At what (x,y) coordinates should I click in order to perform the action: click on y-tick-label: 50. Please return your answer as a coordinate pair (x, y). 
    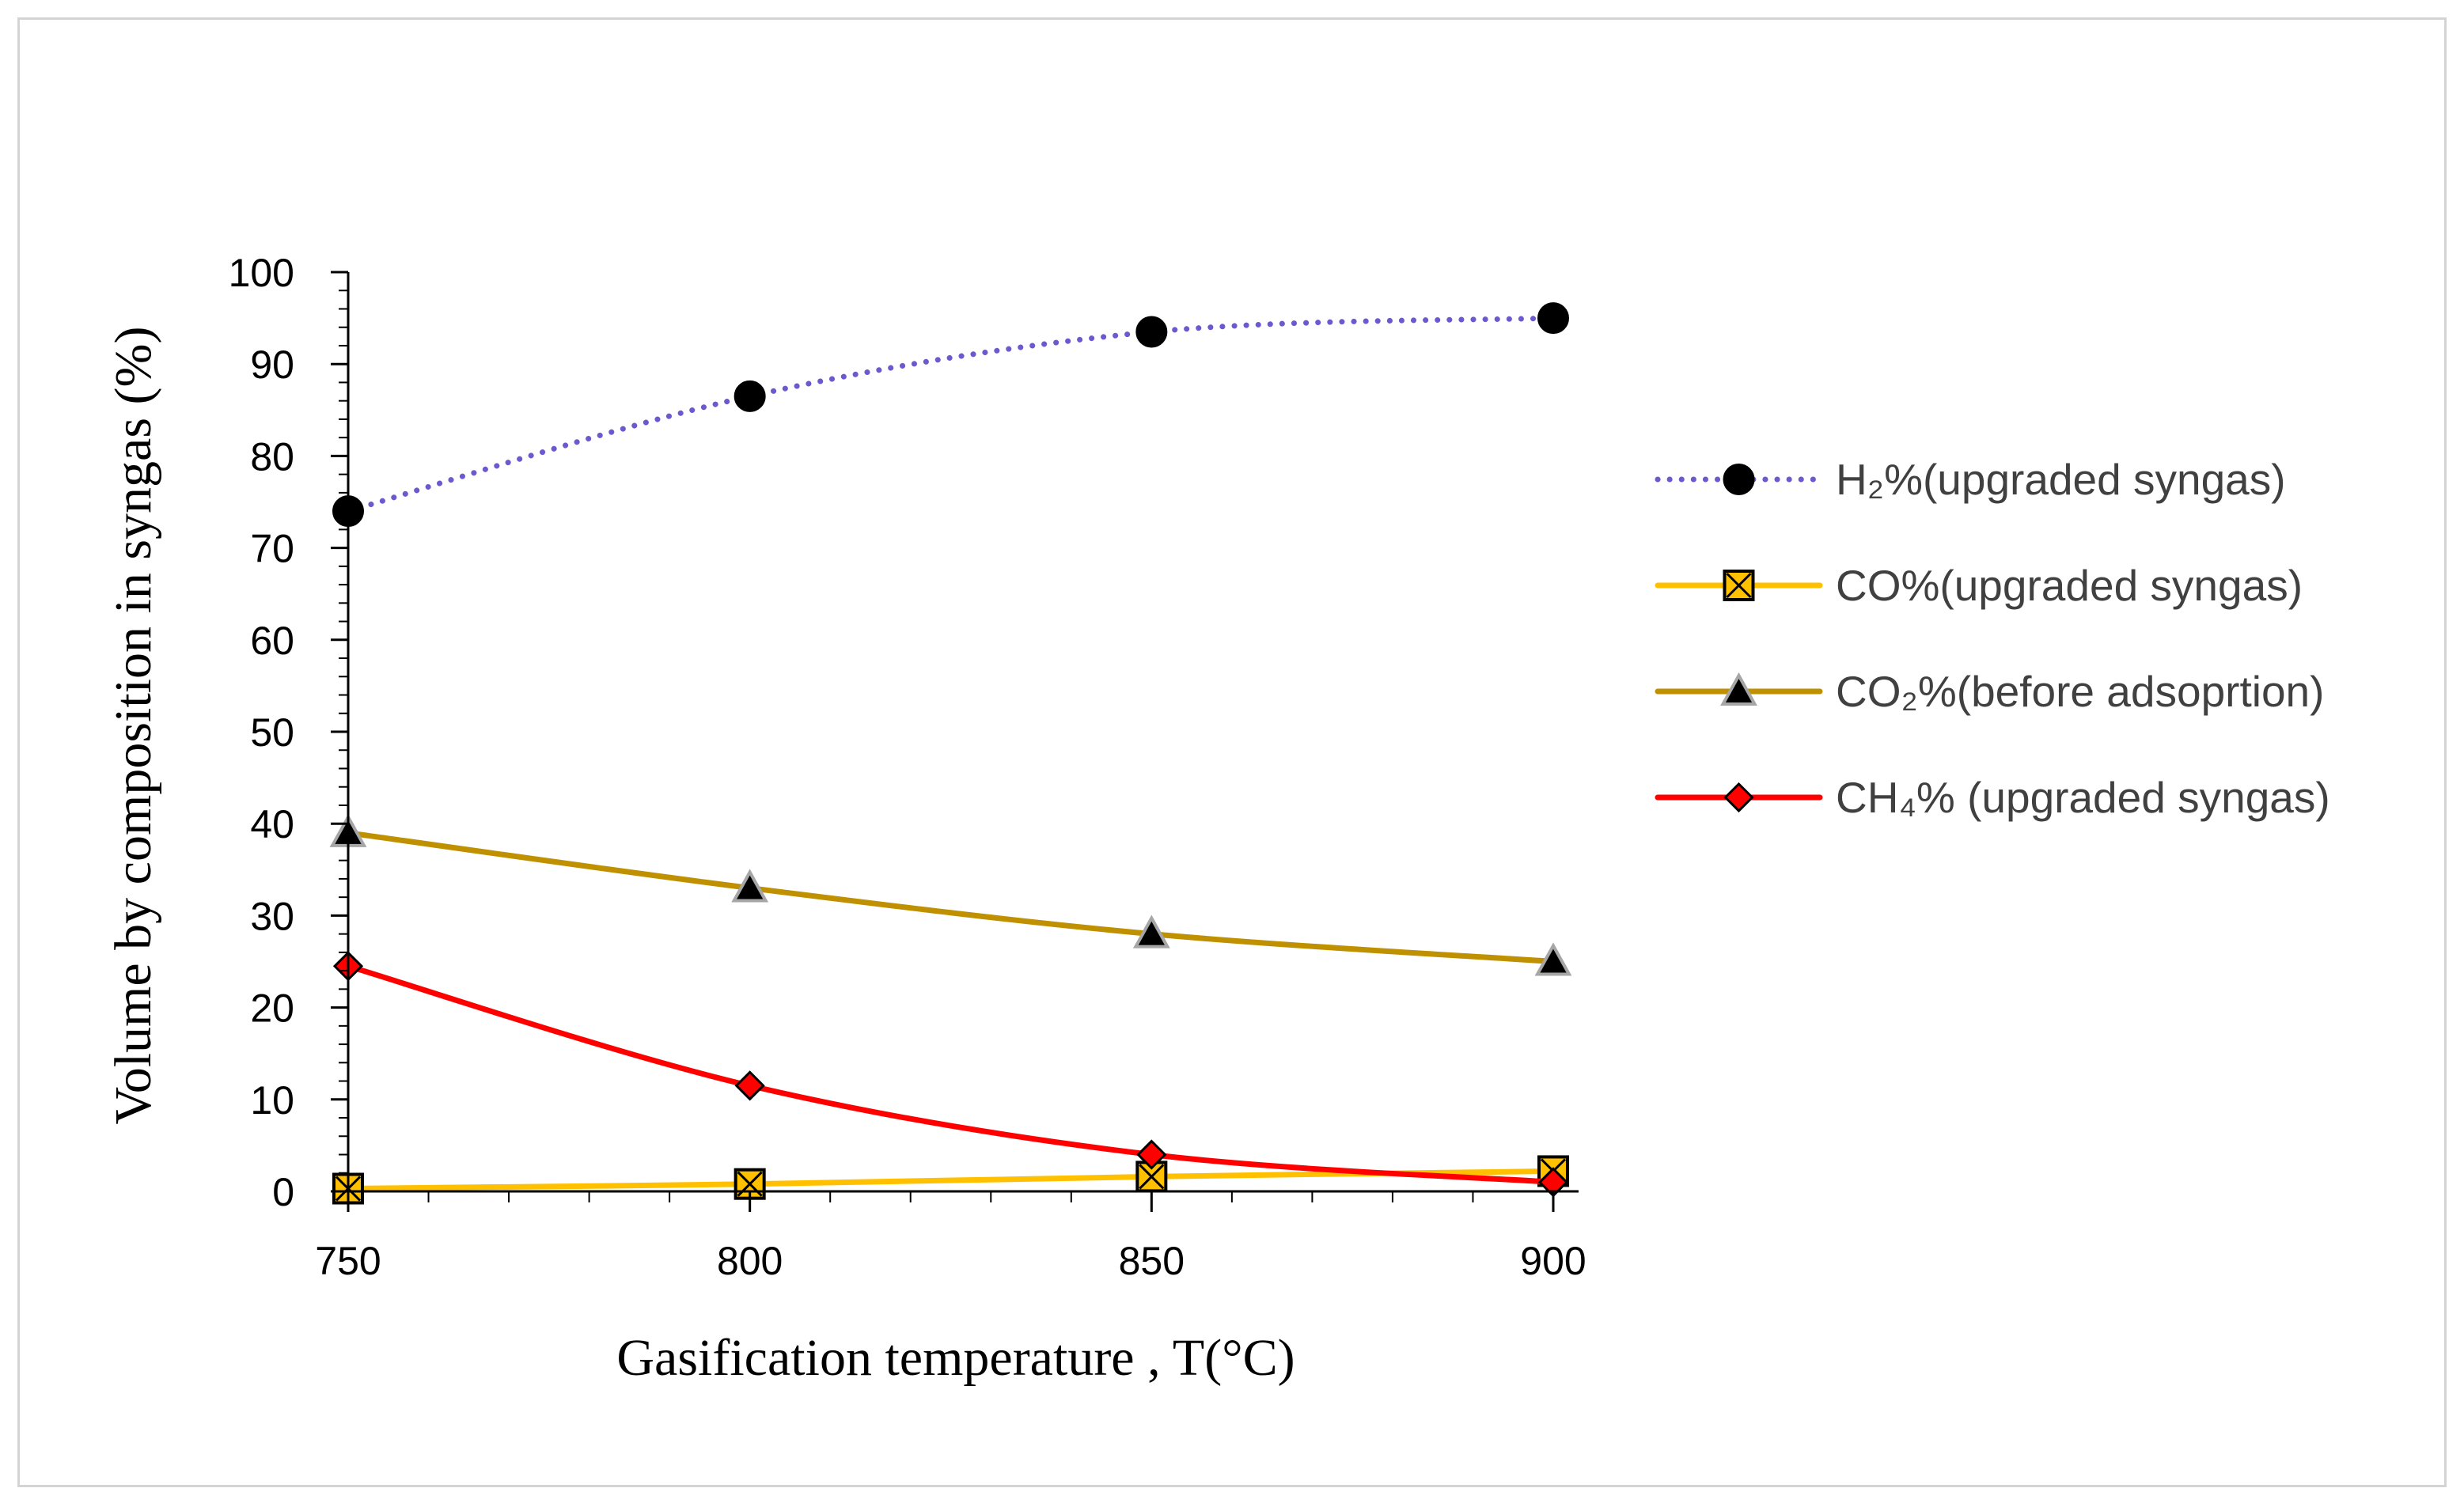
    Looking at the image, I should click on (272, 733).